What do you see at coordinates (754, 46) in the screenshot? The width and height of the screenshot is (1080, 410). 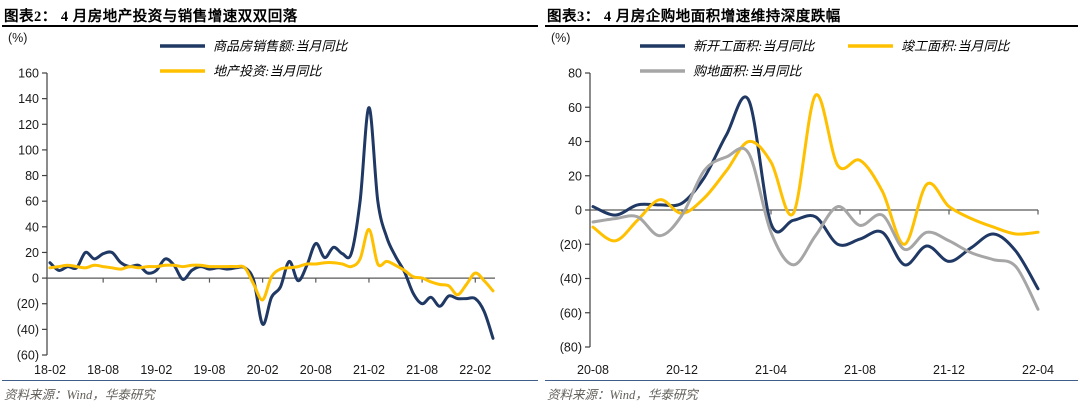 I see `legend-label-0: 新开工面积:当月同比` at bounding box center [754, 46].